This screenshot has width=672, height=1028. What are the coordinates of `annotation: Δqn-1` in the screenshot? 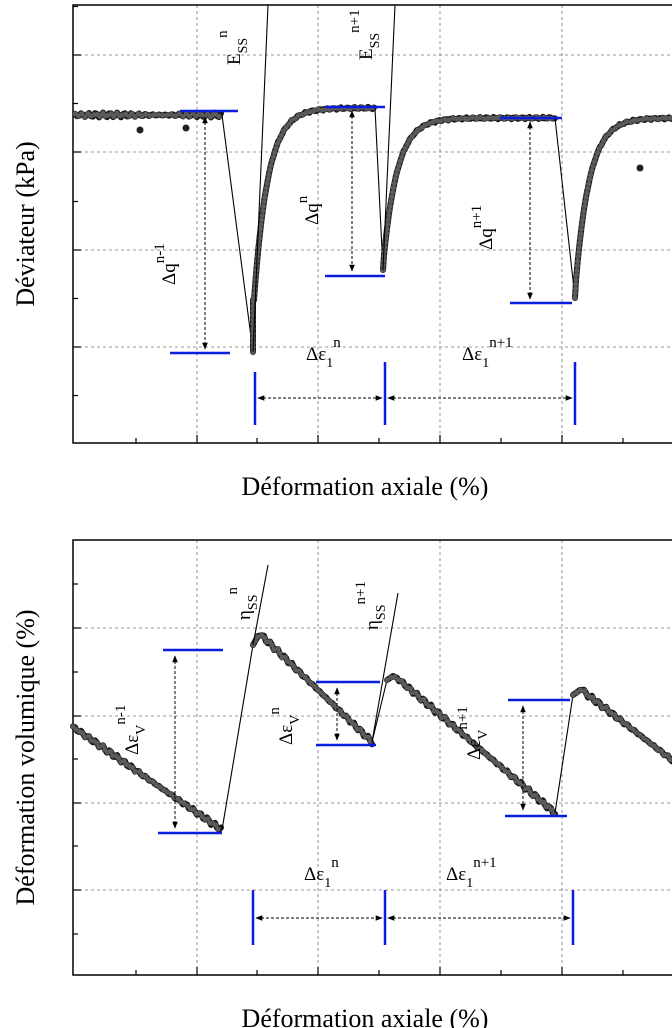 It's located at (166, 264).